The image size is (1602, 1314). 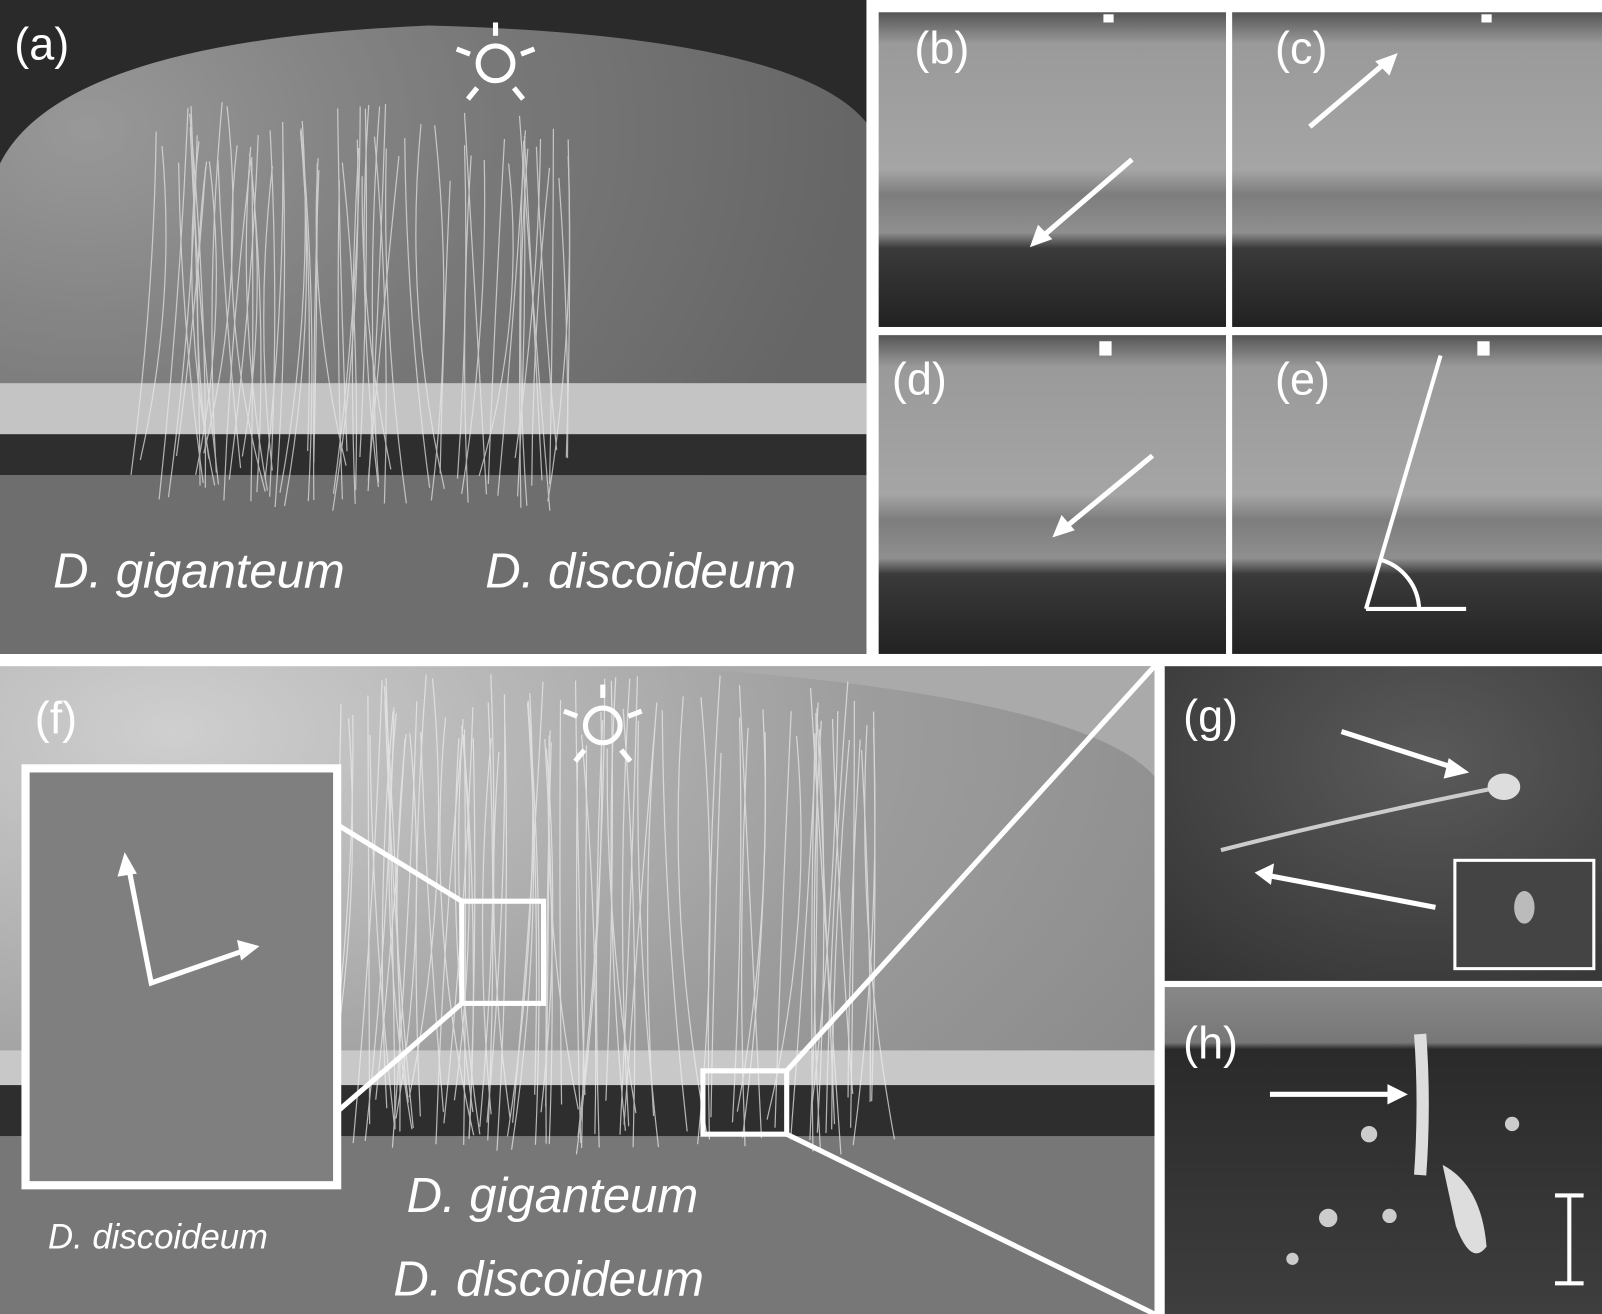 What do you see at coordinates (181, 977) in the screenshot?
I see `inset` at bounding box center [181, 977].